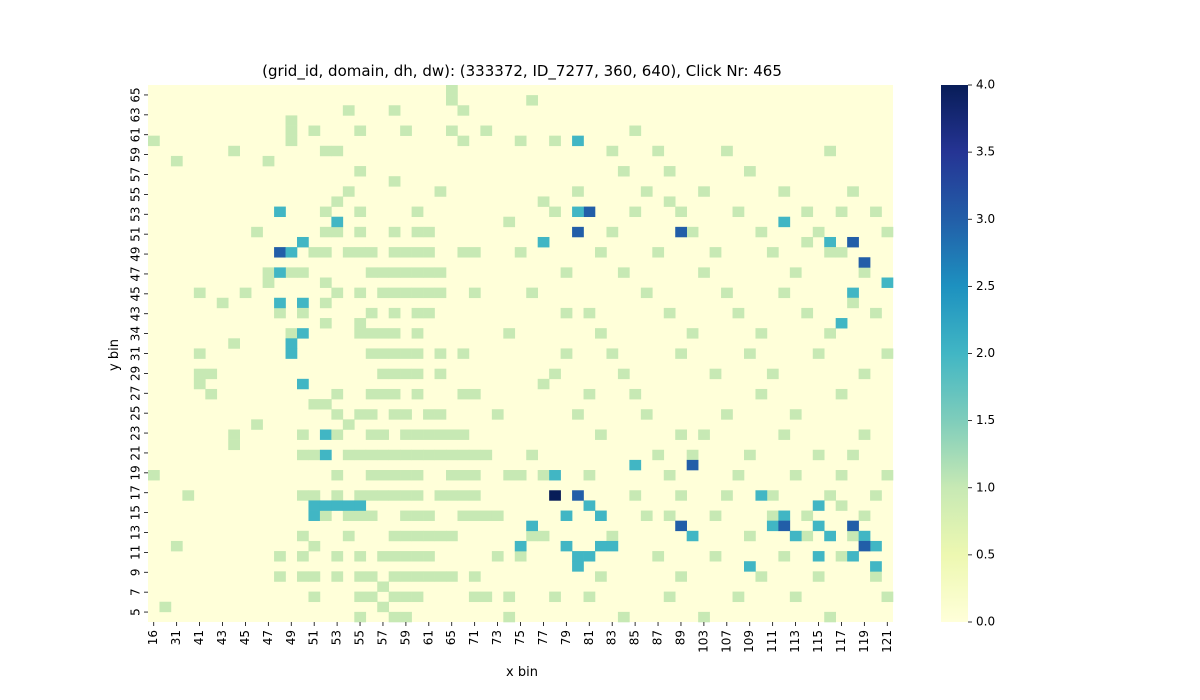  Describe the element at coordinates (703, 641) in the screenshot. I see `x-tick-label: 103` at that location.